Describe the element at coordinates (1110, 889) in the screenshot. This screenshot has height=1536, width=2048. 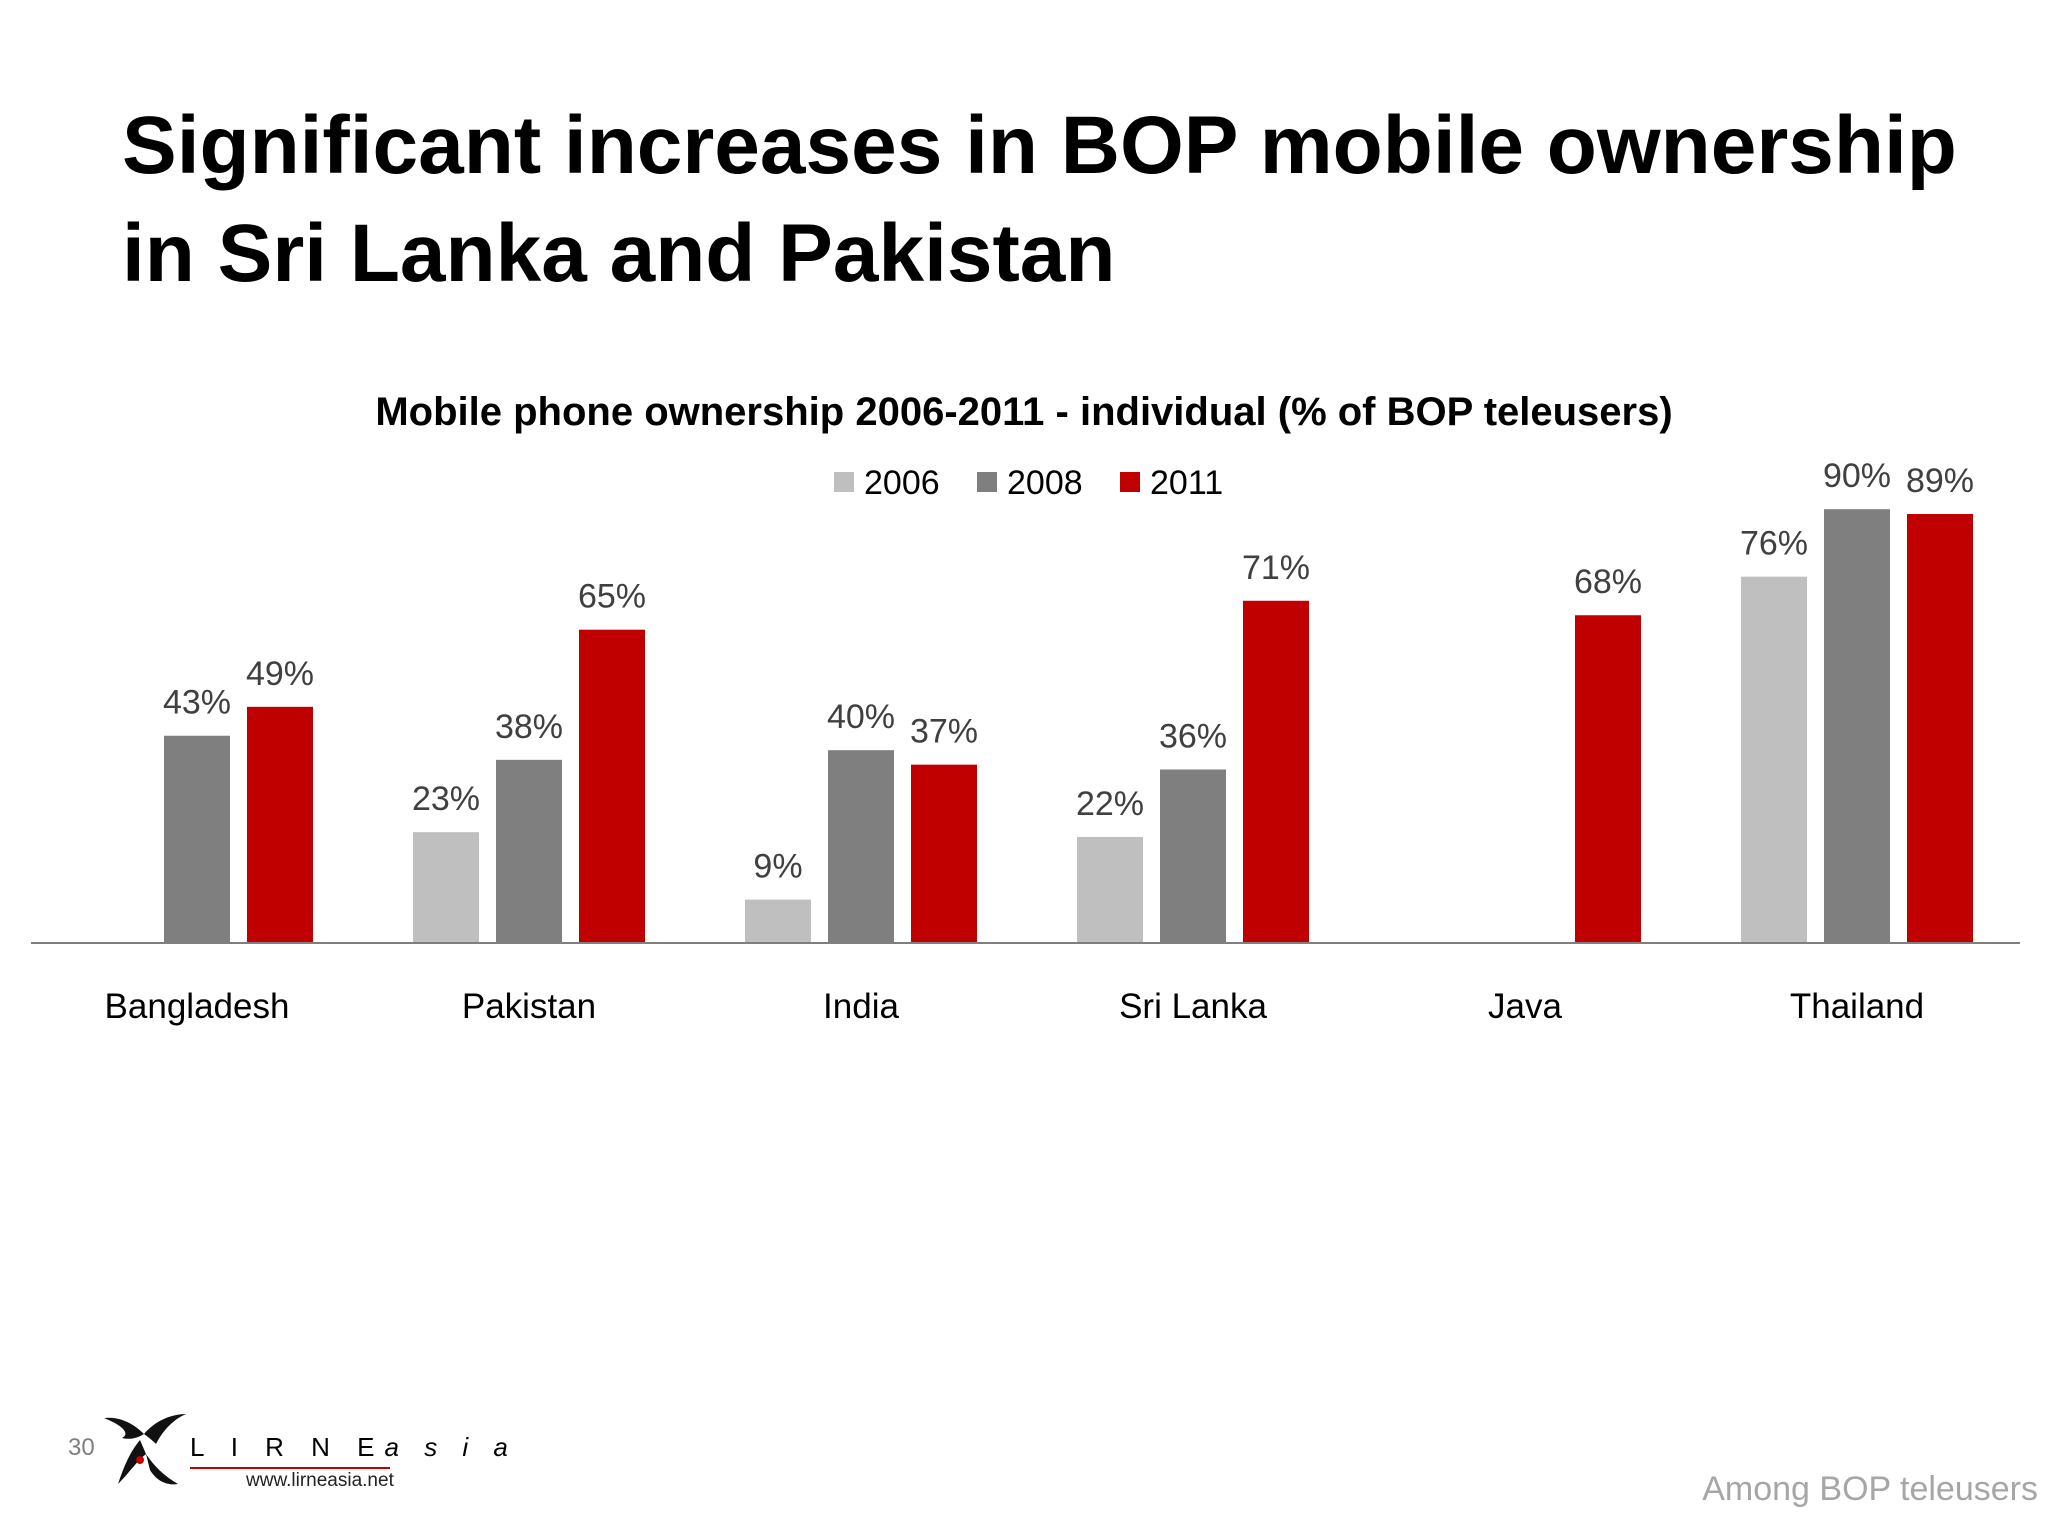
I see `bar-sri-lanka-2006` at that location.